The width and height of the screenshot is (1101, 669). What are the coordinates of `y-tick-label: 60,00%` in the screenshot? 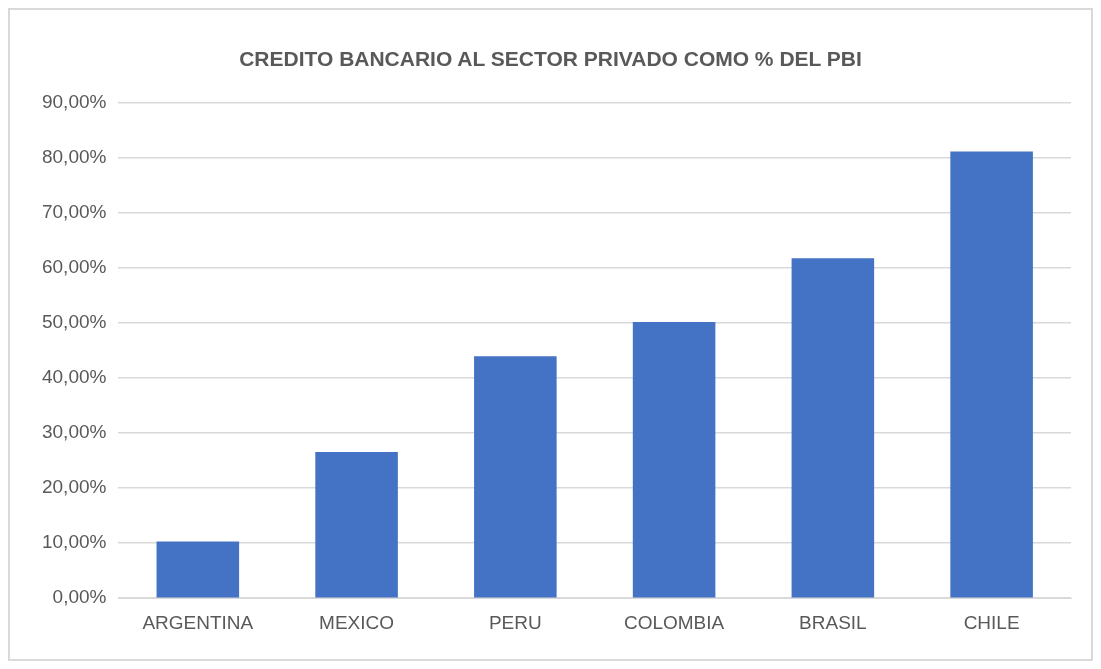 It's located at (74, 267).